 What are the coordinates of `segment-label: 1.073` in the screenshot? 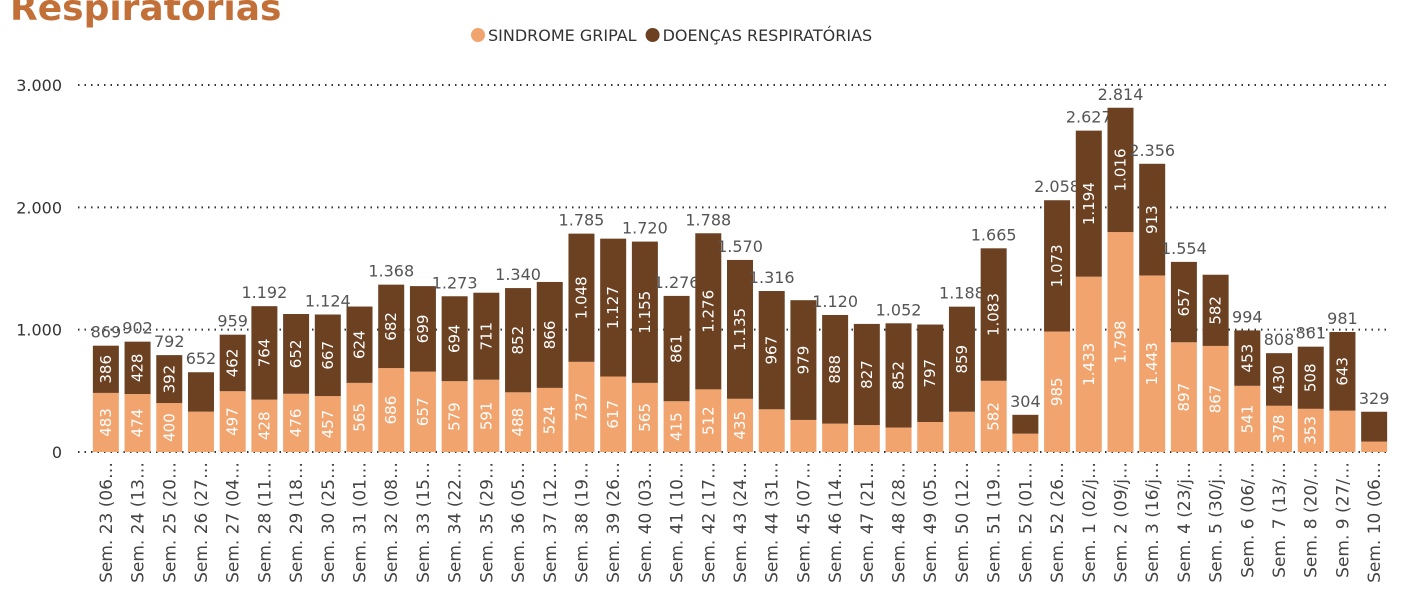 It's located at (1057, 265).